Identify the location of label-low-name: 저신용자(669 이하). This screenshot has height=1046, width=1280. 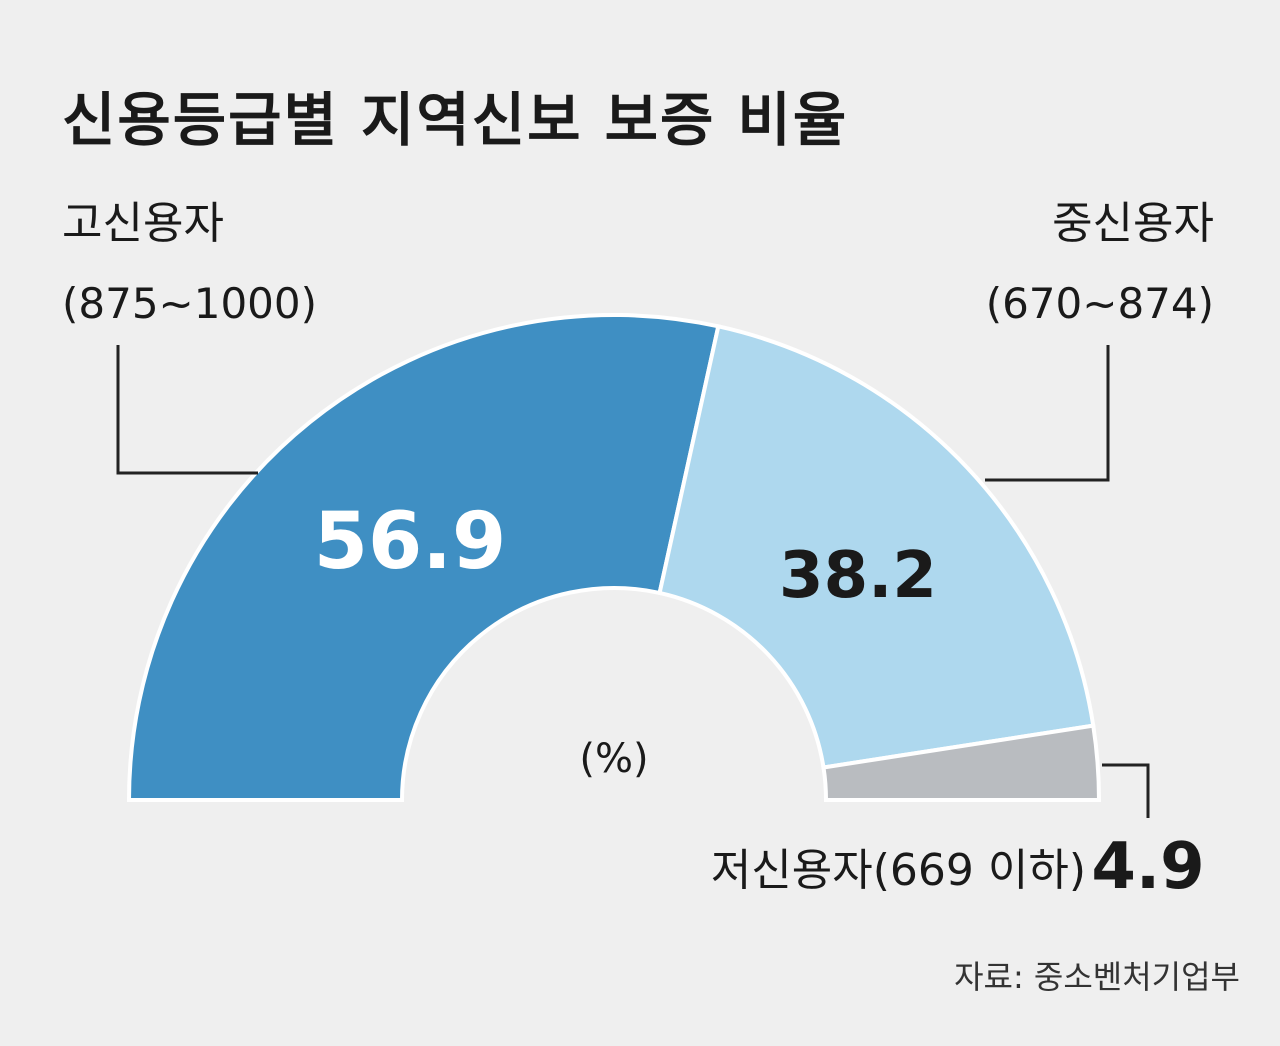
(898, 870).